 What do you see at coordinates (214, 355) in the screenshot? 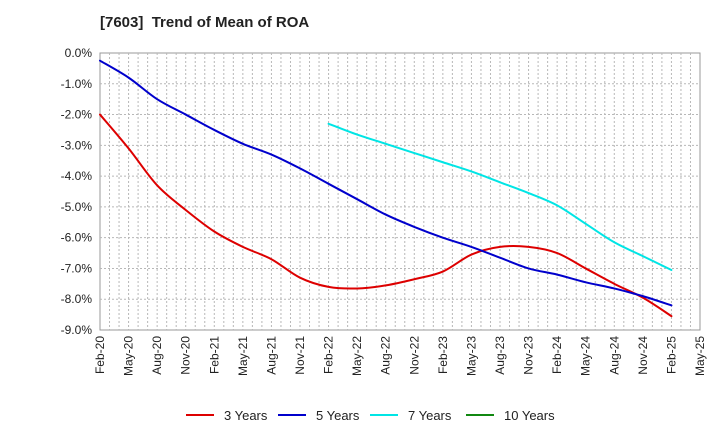
I see `x-tick-label: Feb-21` at bounding box center [214, 355].